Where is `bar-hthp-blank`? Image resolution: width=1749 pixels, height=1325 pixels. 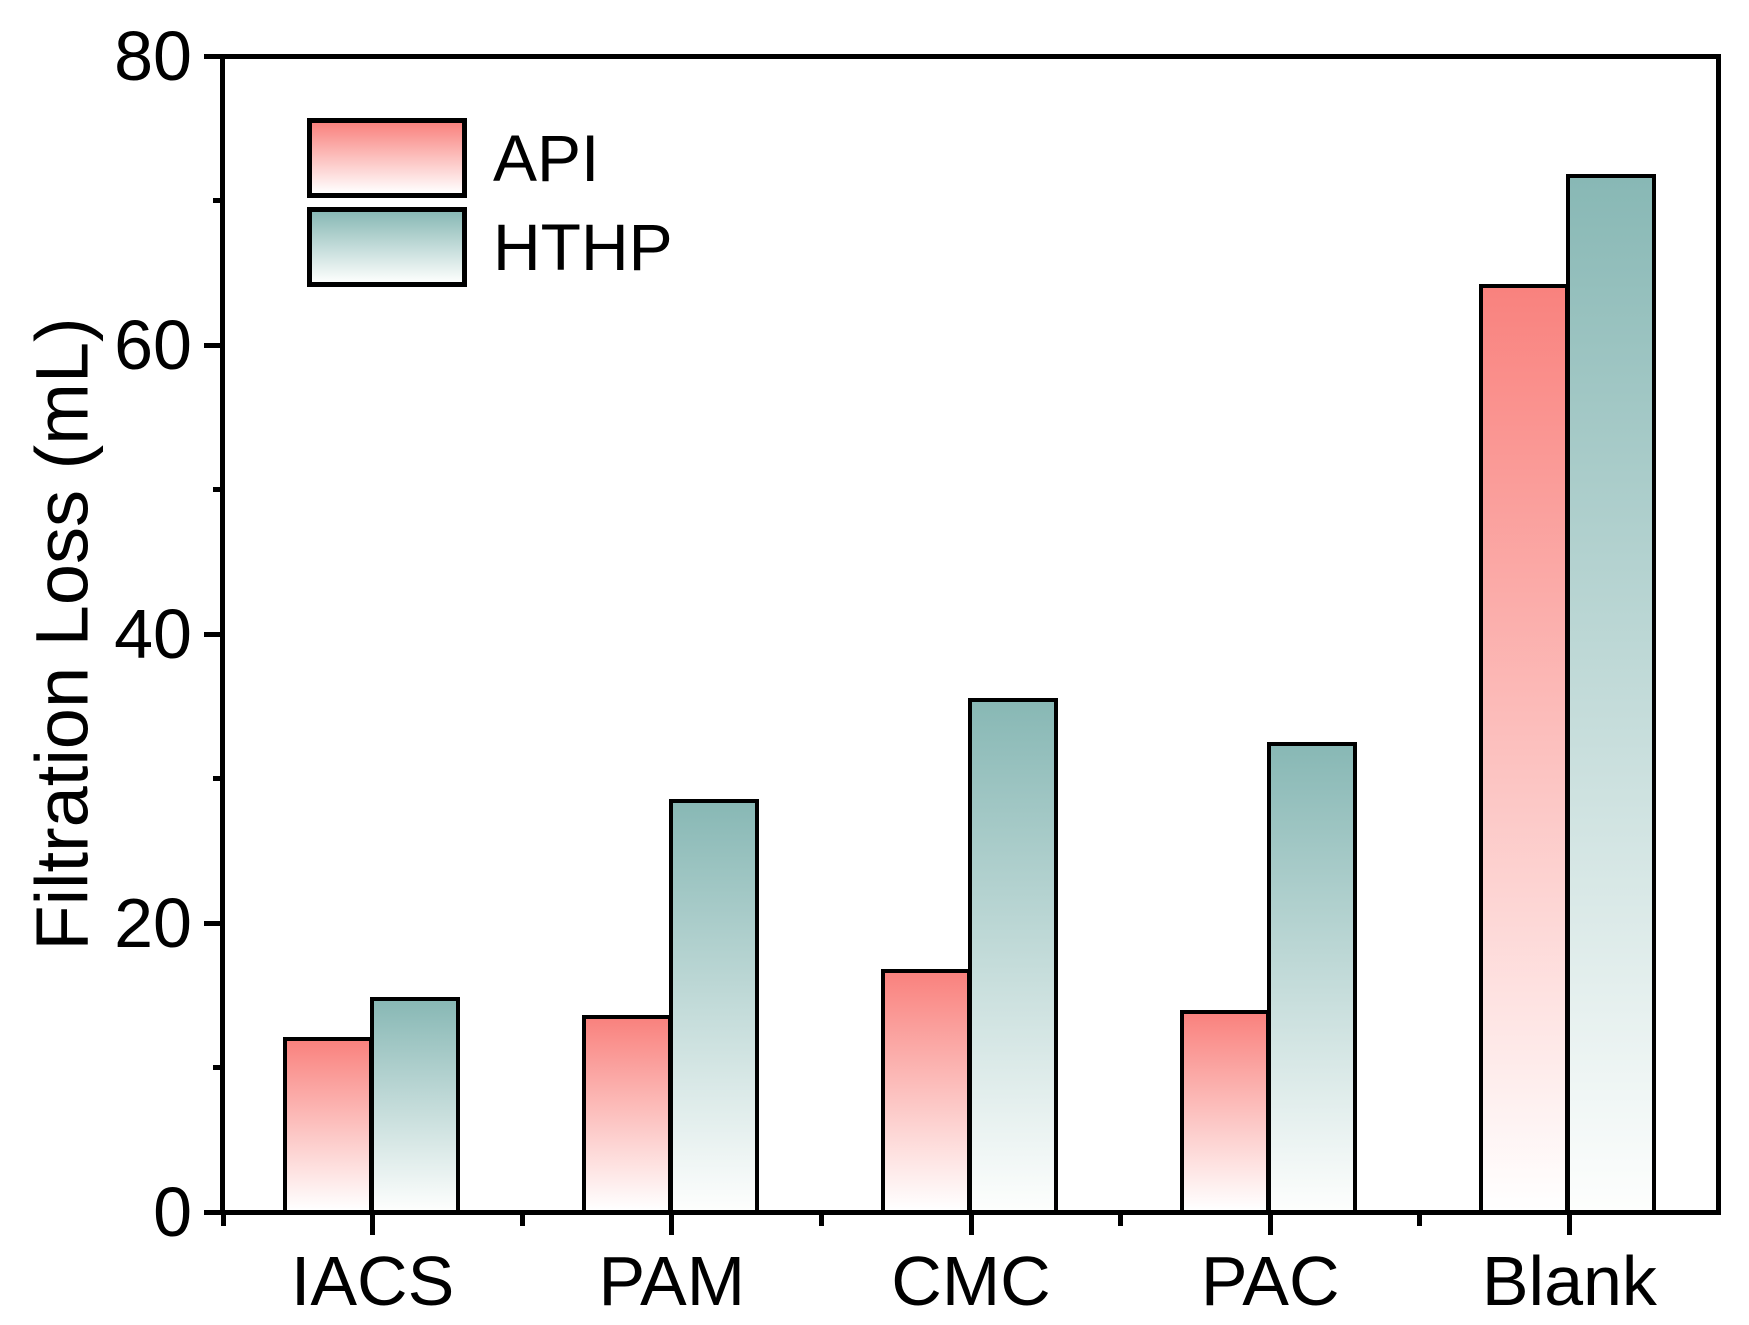
bar-hthp-blank is located at coordinates (1611, 694).